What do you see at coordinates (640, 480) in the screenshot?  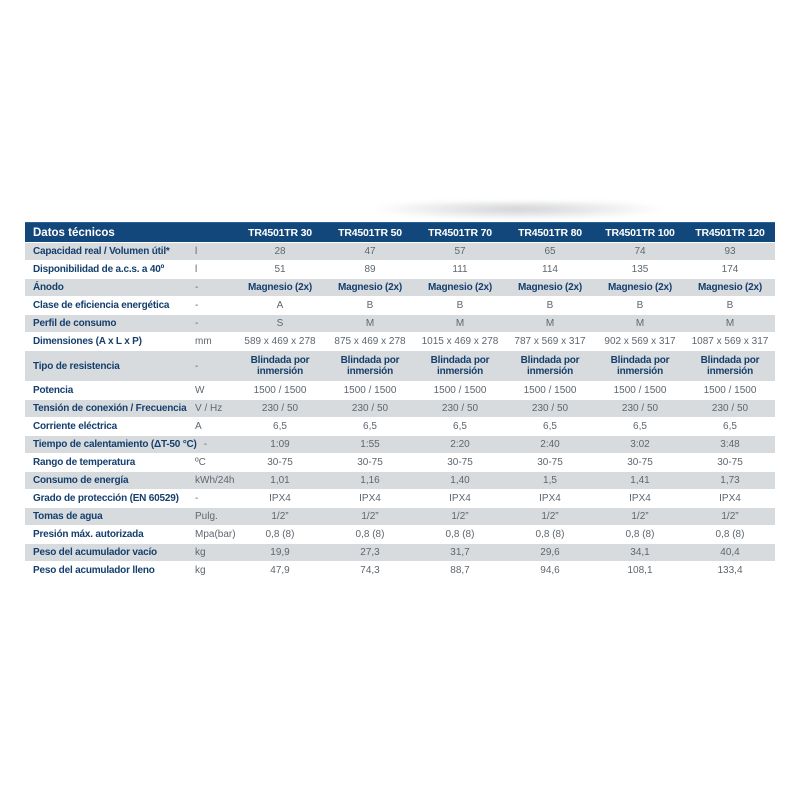 I see `row-value: 1,41` at bounding box center [640, 480].